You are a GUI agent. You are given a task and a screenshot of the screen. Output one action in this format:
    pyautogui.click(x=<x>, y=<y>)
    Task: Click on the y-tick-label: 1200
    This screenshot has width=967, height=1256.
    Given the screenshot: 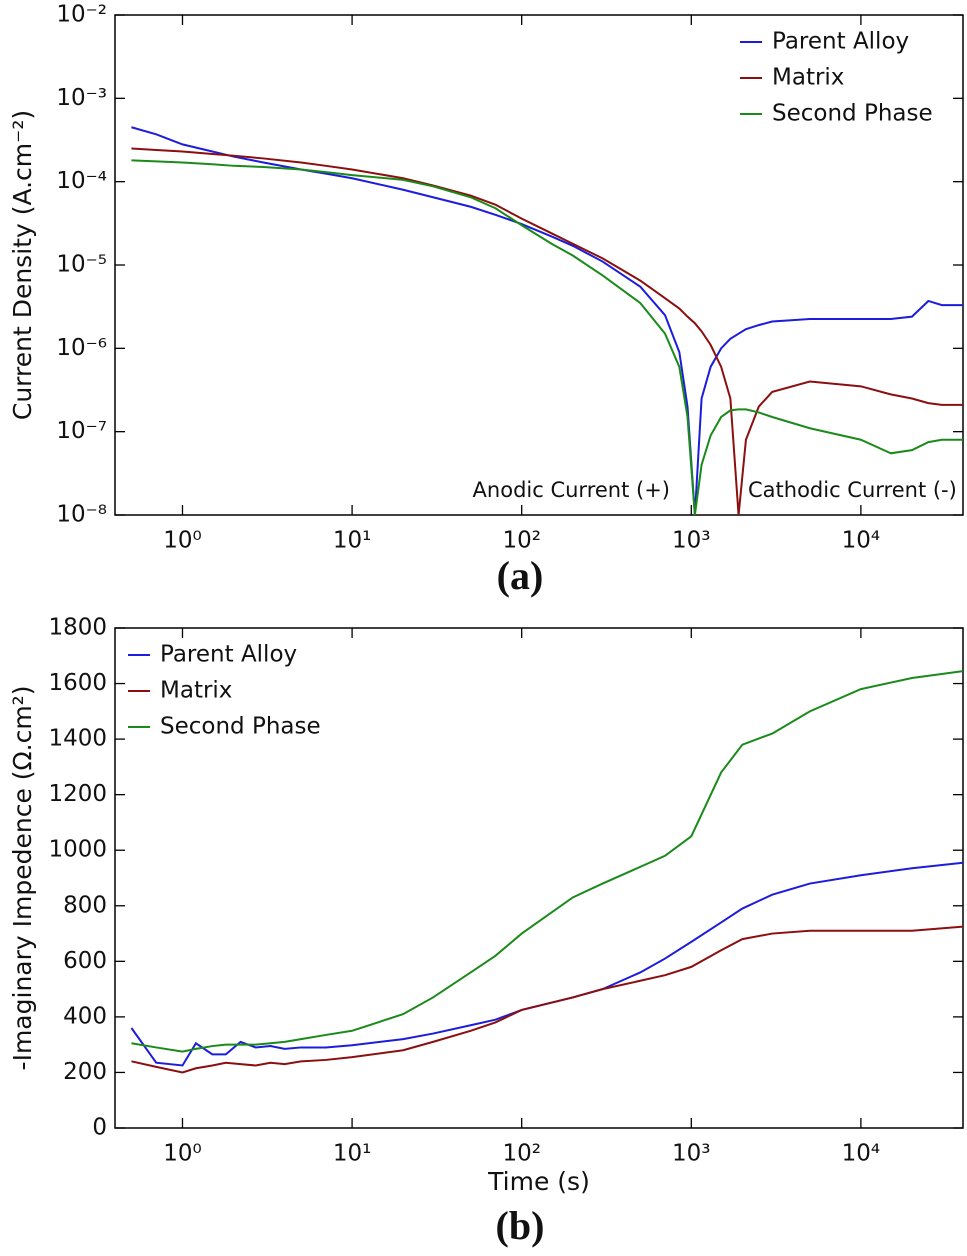 What is the action you would take?
    pyautogui.click(x=77, y=794)
    